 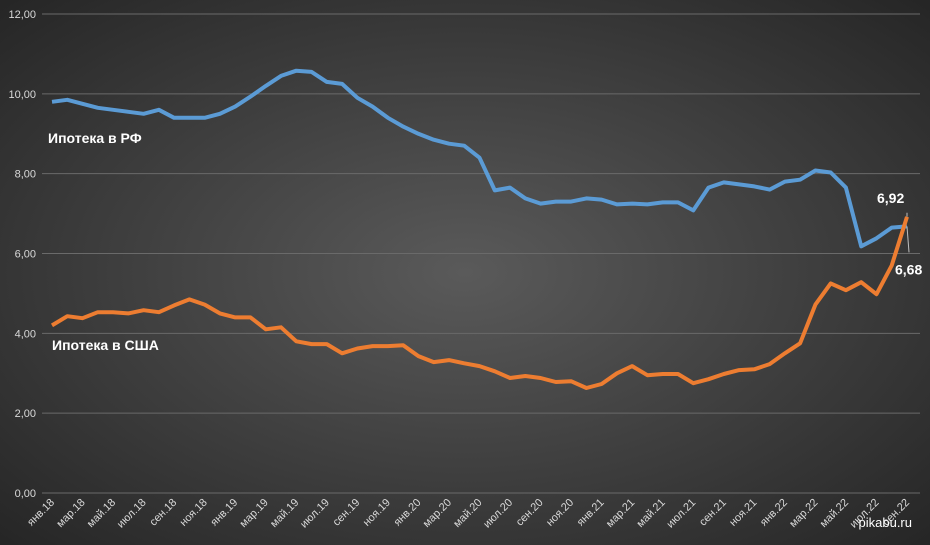 What do you see at coordinates (22, 15) in the screenshot?
I see `y-tick-label: 12,00` at bounding box center [22, 15].